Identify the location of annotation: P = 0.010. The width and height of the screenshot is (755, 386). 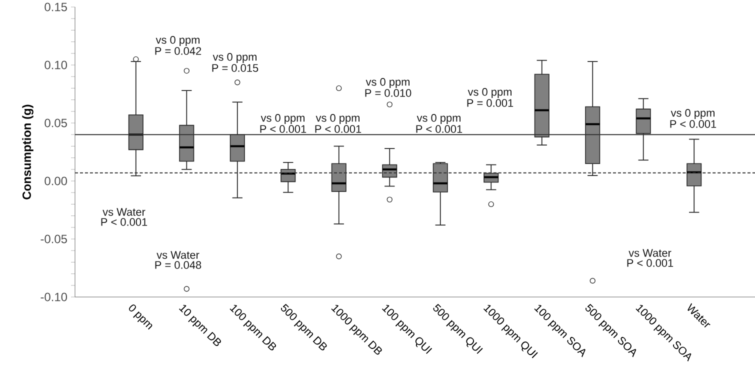
(388, 93).